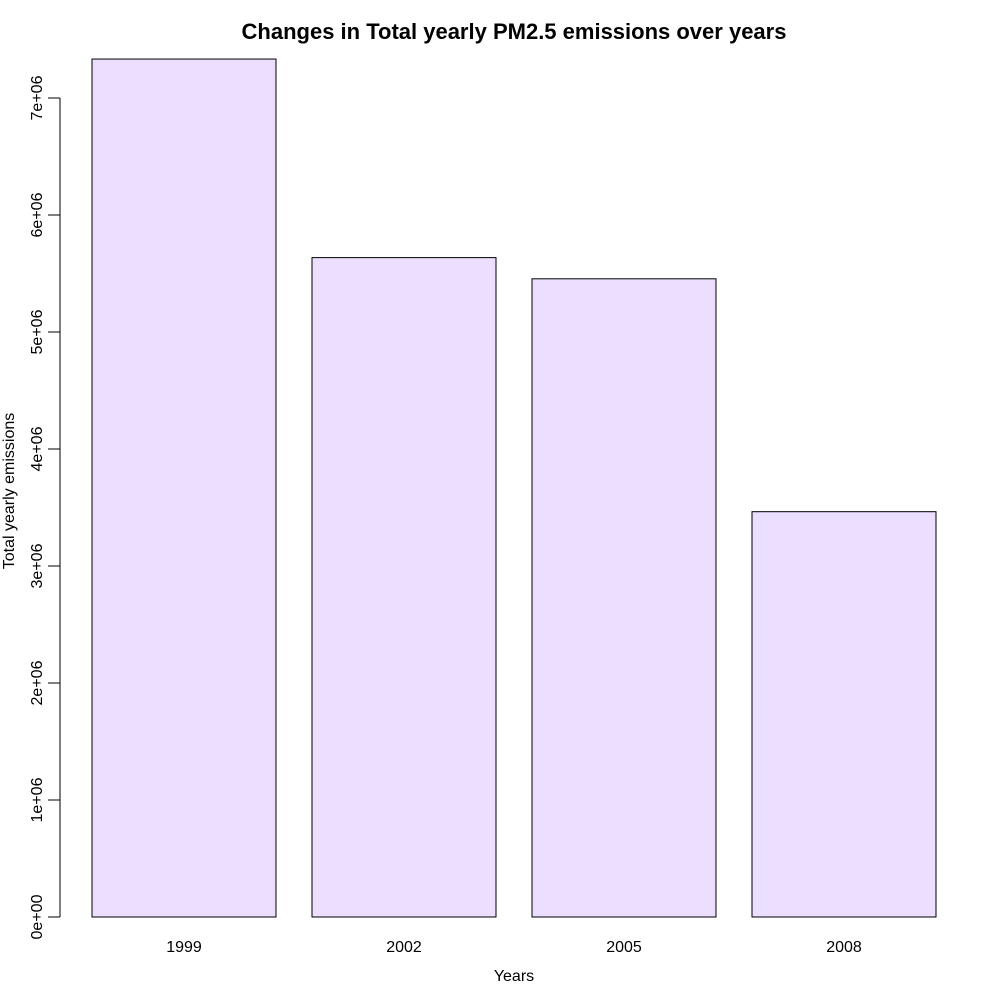 The width and height of the screenshot is (1000, 1000). I want to click on x-axis-label: Years, so click(514, 976).